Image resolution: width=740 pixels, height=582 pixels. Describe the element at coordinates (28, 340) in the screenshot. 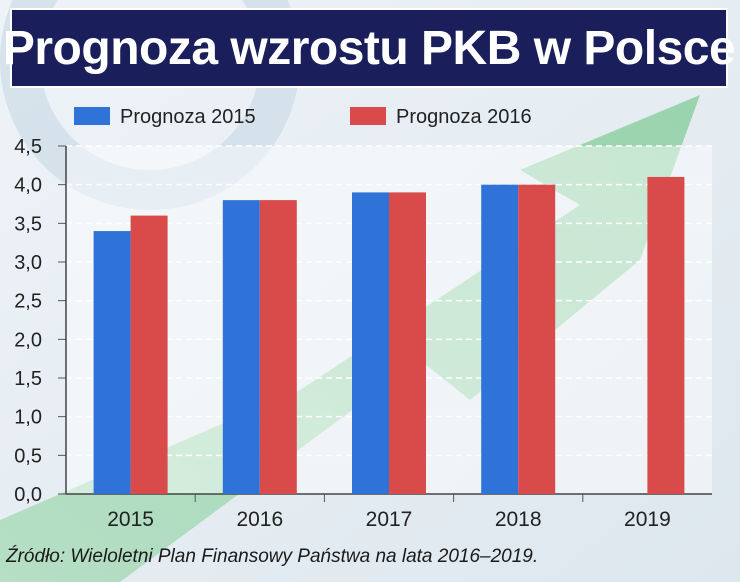

I see `y-tick-label: 2,0` at that location.